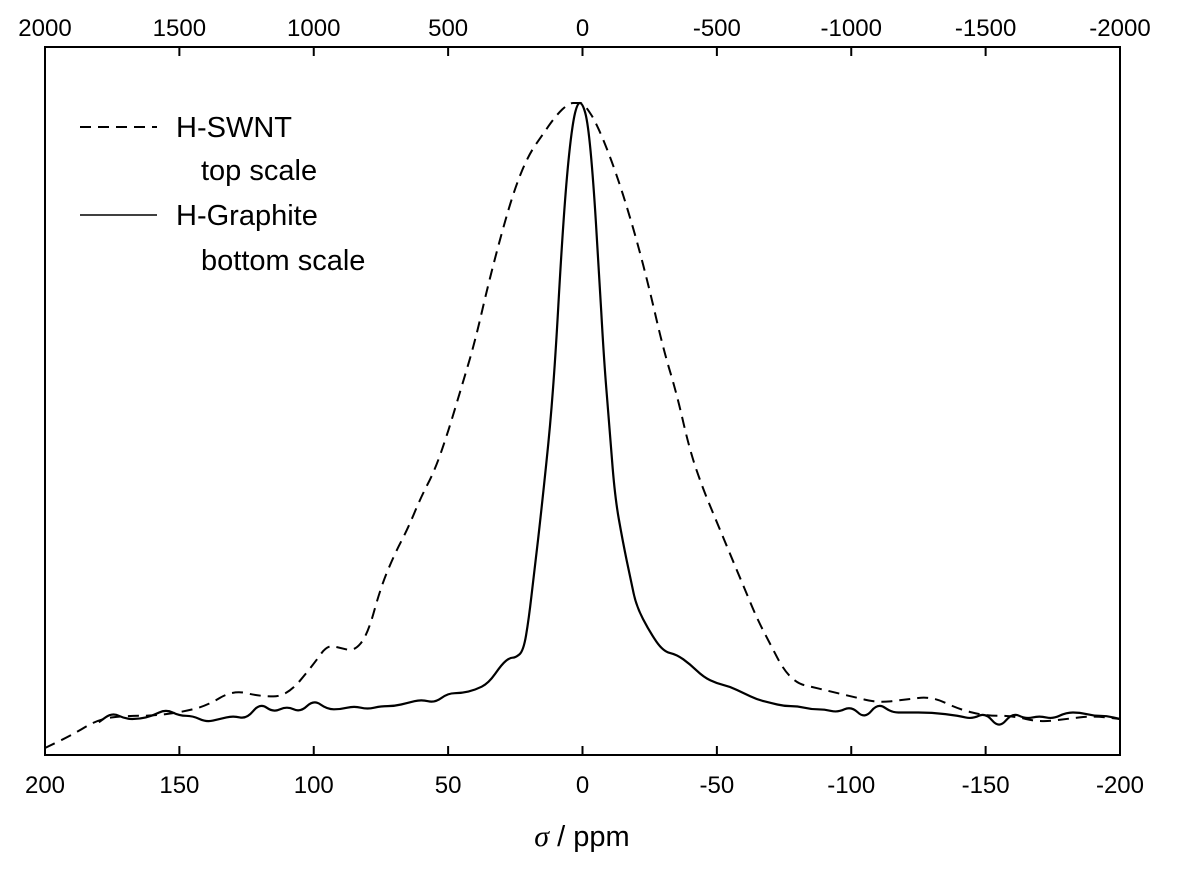  What do you see at coordinates (851, 785) in the screenshot?
I see `bottom-tick-label: -100` at bounding box center [851, 785].